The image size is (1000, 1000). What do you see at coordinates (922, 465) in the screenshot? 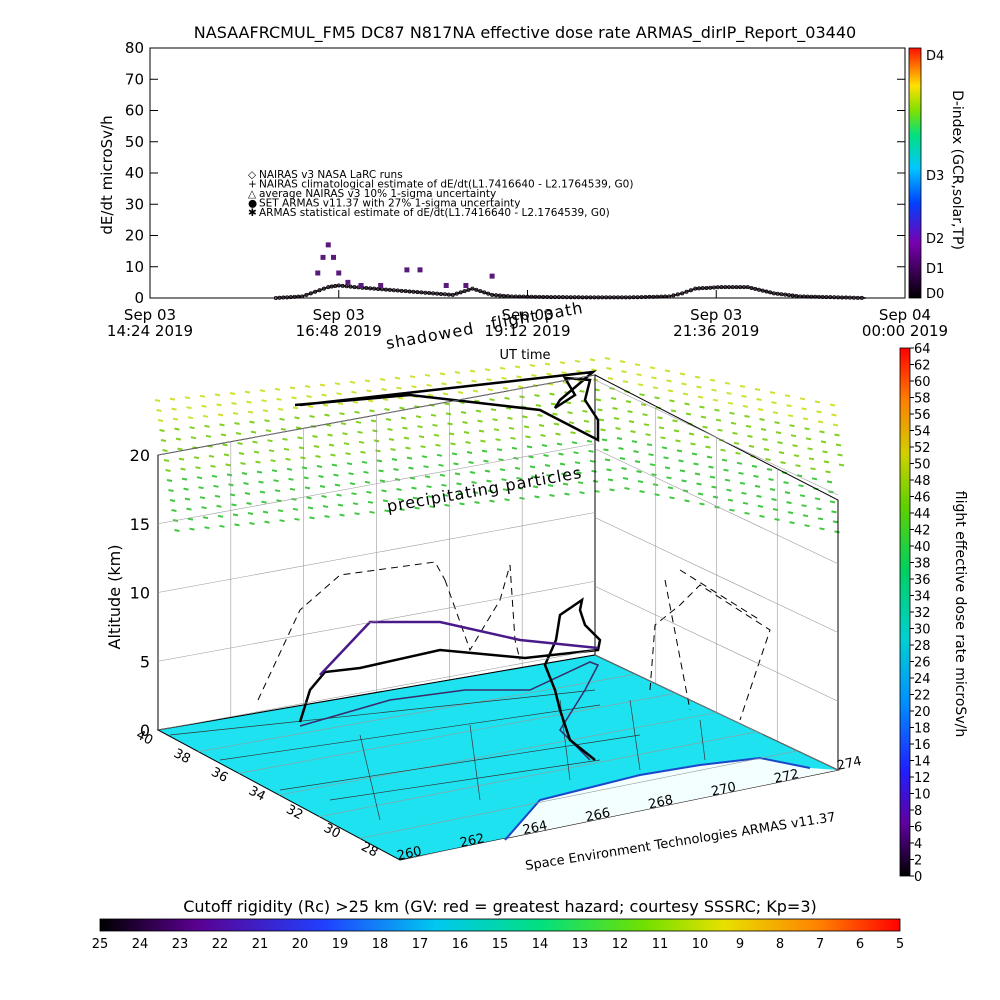
I see `dose-rate-tick-label: 50` at bounding box center [922, 465].